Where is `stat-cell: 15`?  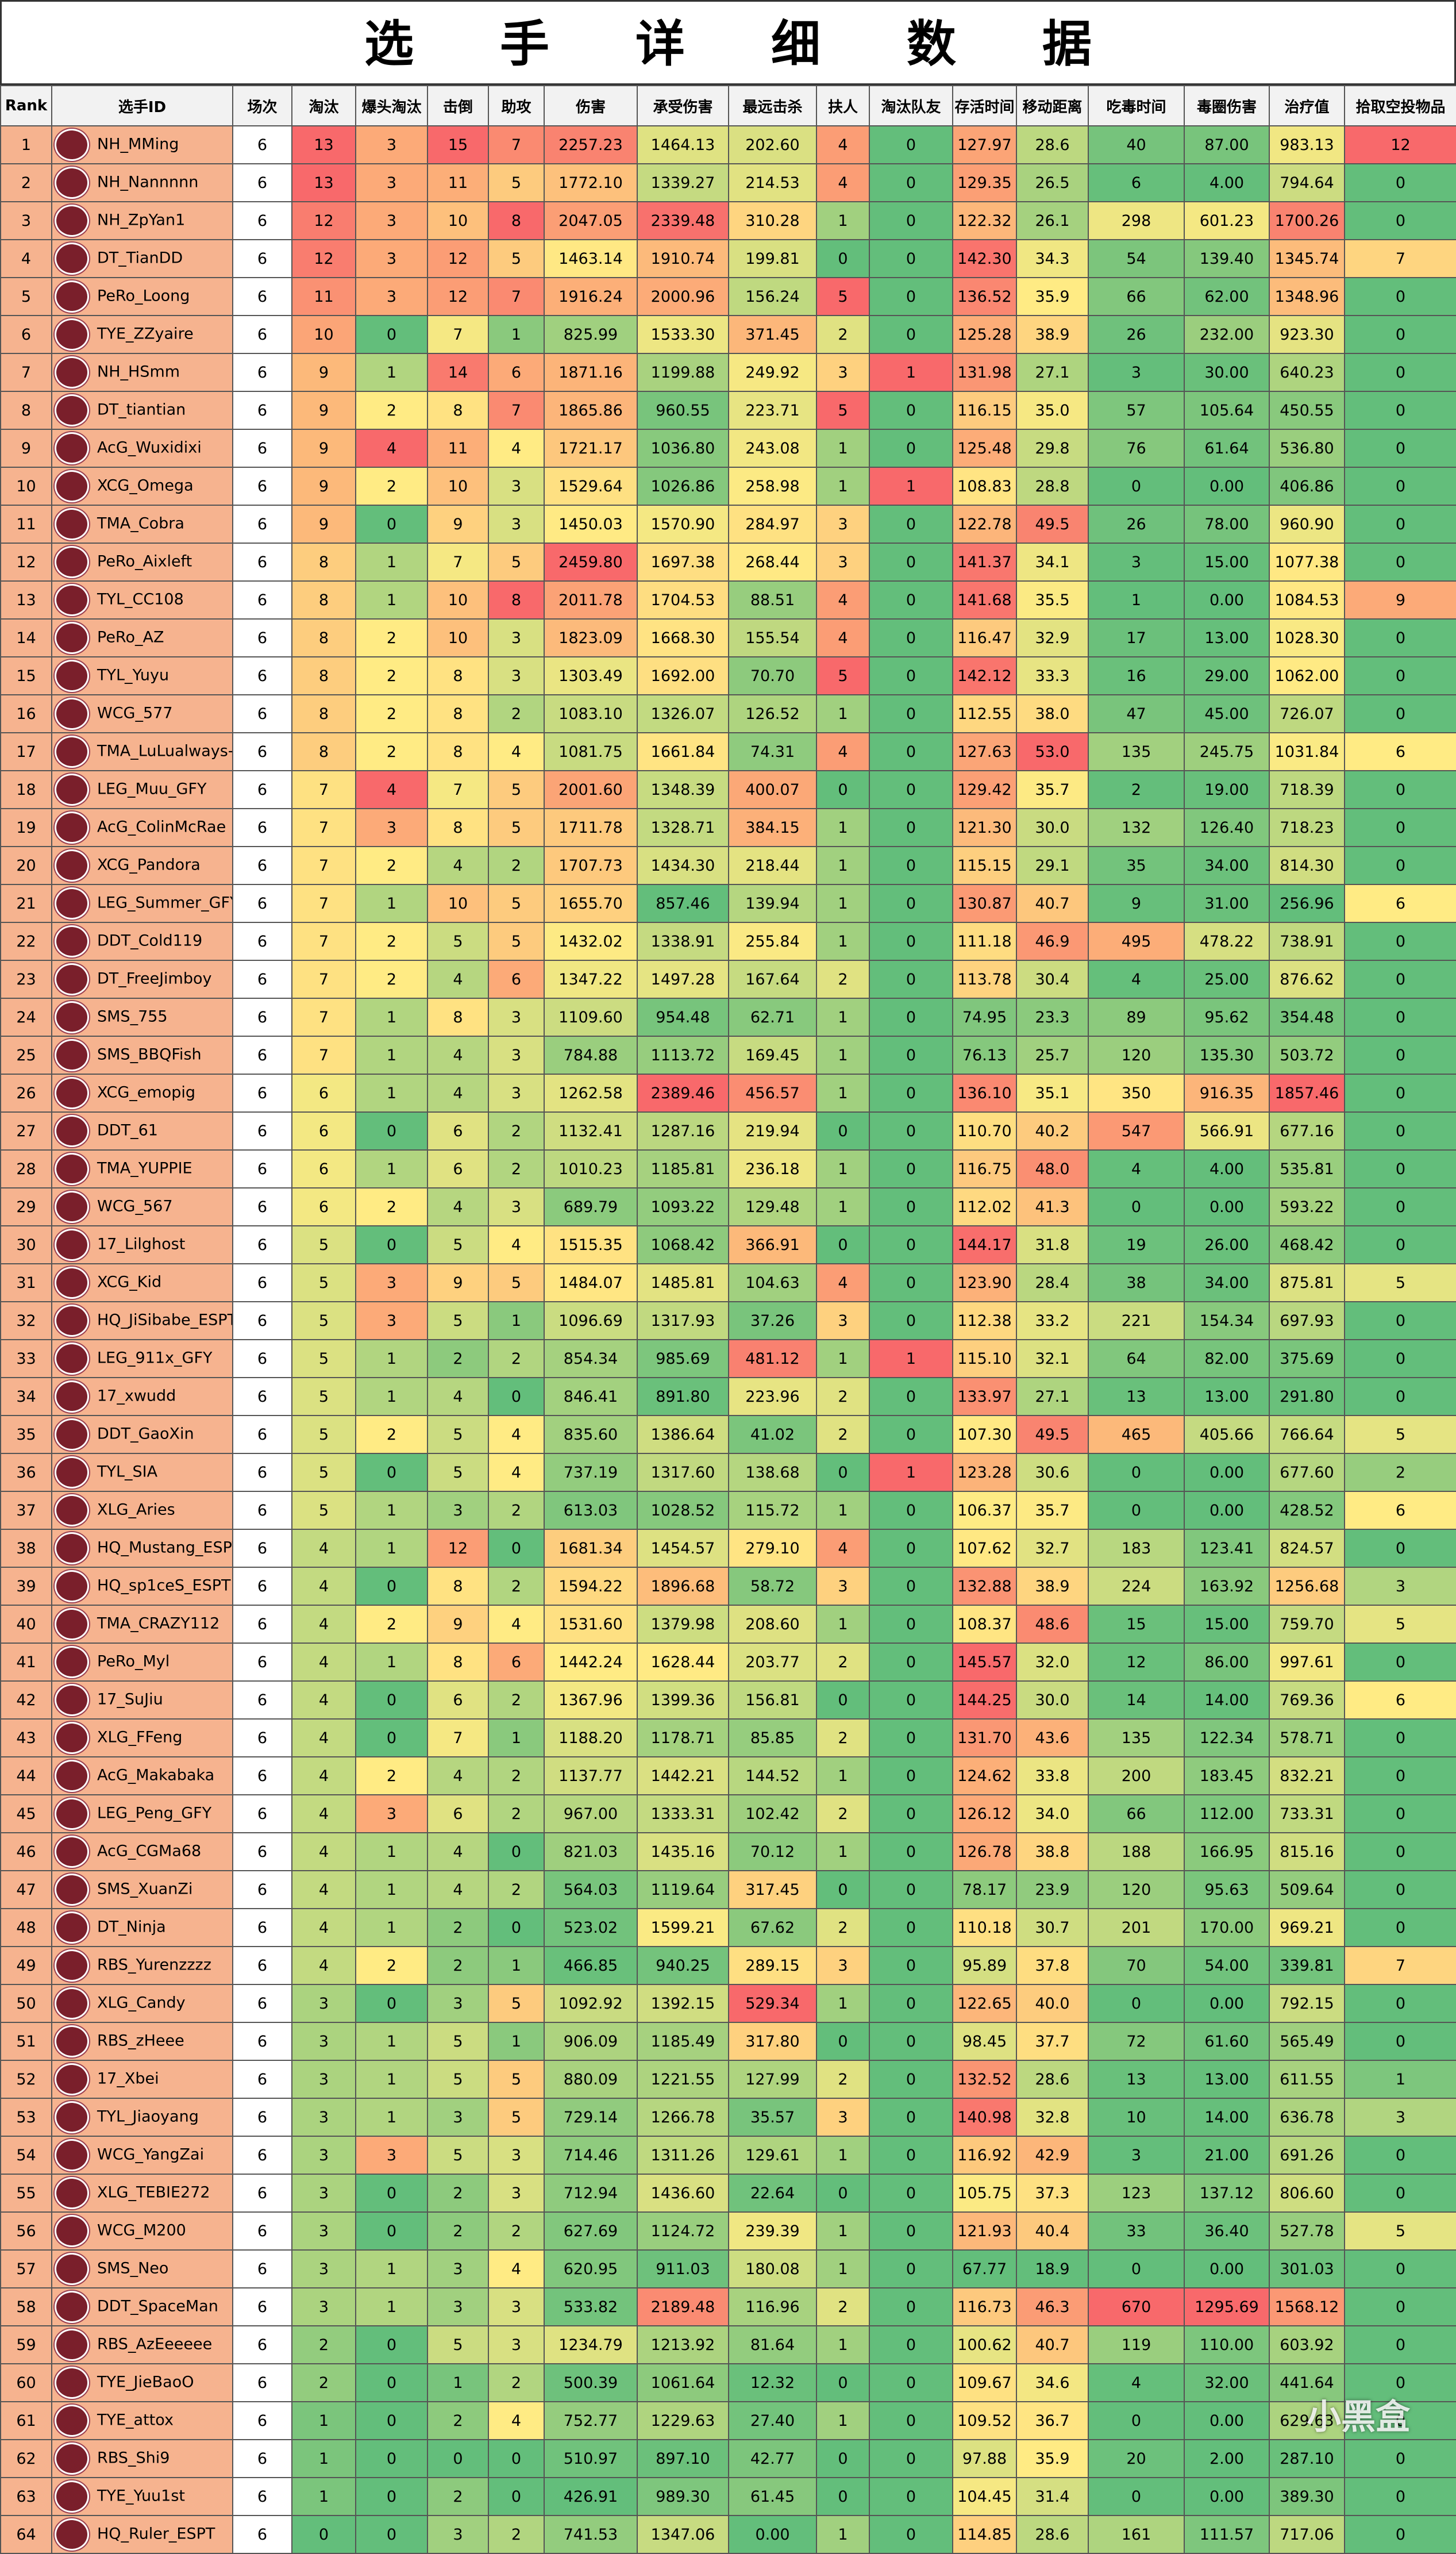
stat-cell: 15 is located at coordinates (1136, 1624).